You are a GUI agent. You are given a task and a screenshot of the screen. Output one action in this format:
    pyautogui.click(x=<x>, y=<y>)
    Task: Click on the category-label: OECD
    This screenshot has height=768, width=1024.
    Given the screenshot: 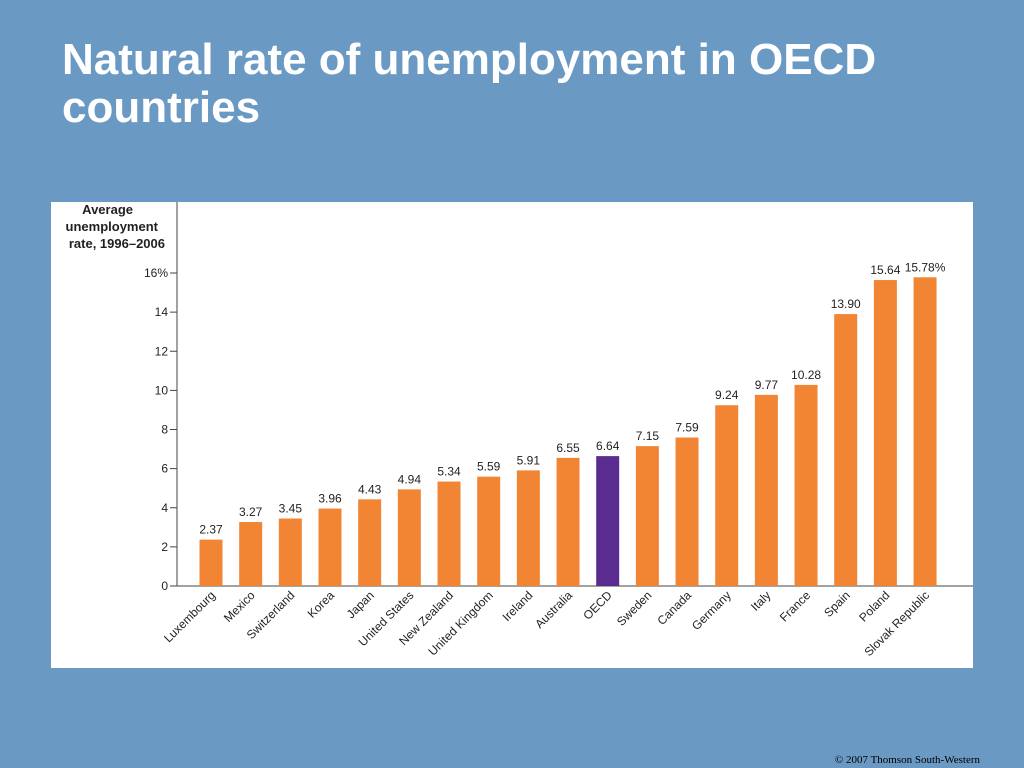 What is the action you would take?
    pyautogui.click(x=597, y=605)
    